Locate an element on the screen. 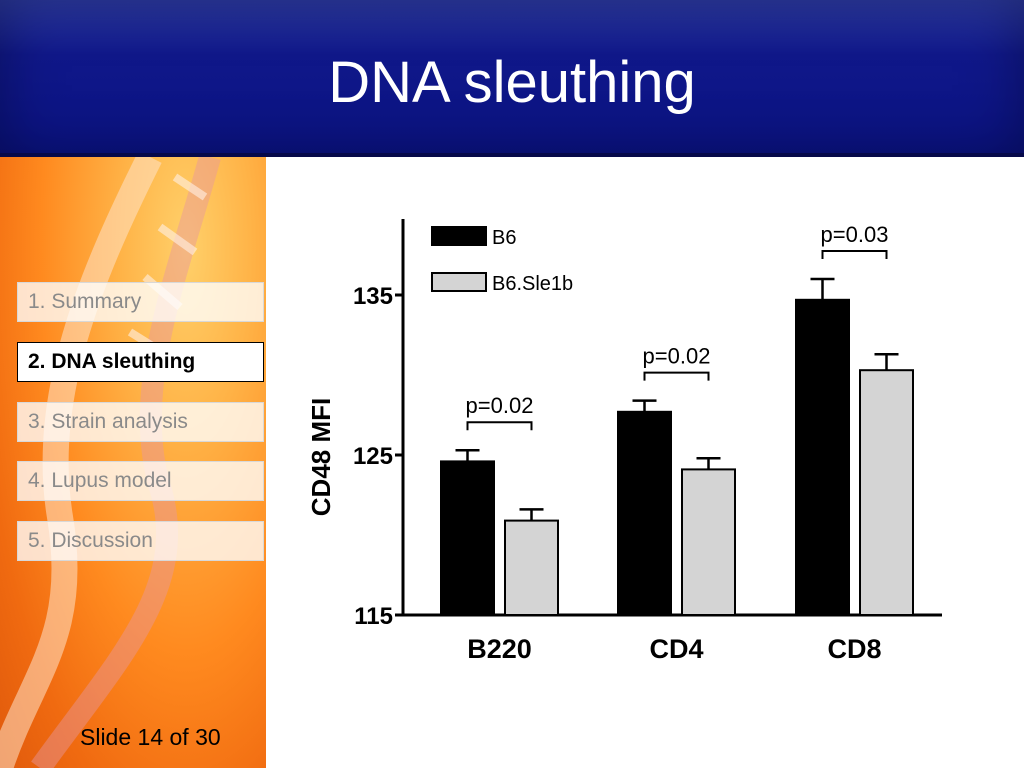 This screenshot has width=1024, height=768. slide-counter: Slide 14 of 30 is located at coordinates (150, 737).